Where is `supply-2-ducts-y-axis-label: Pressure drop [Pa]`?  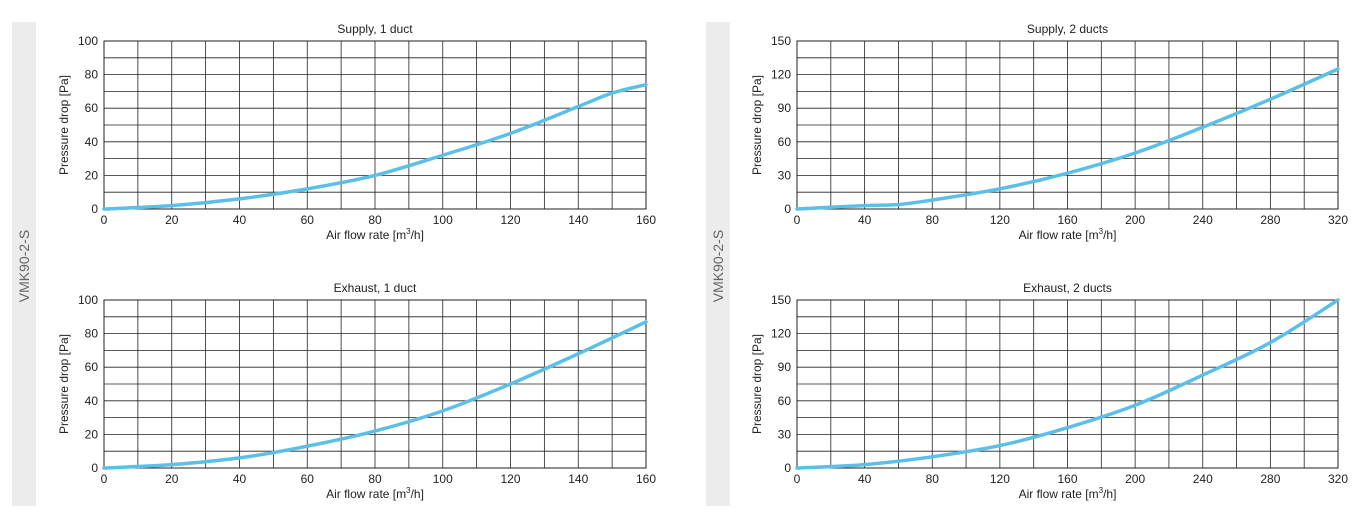
supply-2-ducts-y-axis-label: Pressure drop [Pa] is located at coordinates (757, 125).